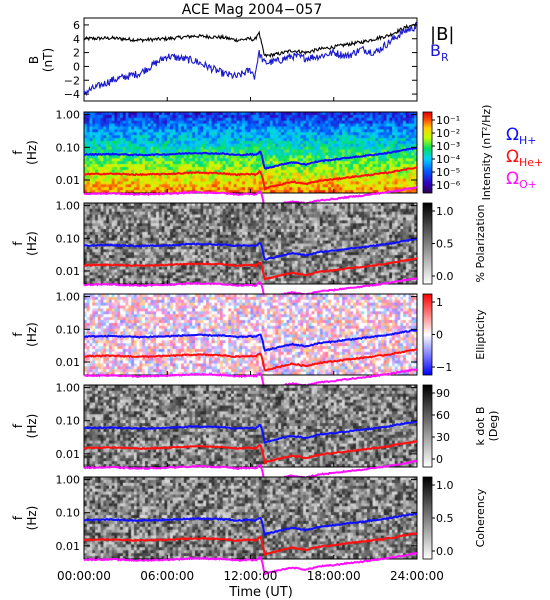 The image size is (550, 600). Describe the element at coordinates (250, 198) in the screenshot. I see `cyclotron-line-o-intensity` at that location.